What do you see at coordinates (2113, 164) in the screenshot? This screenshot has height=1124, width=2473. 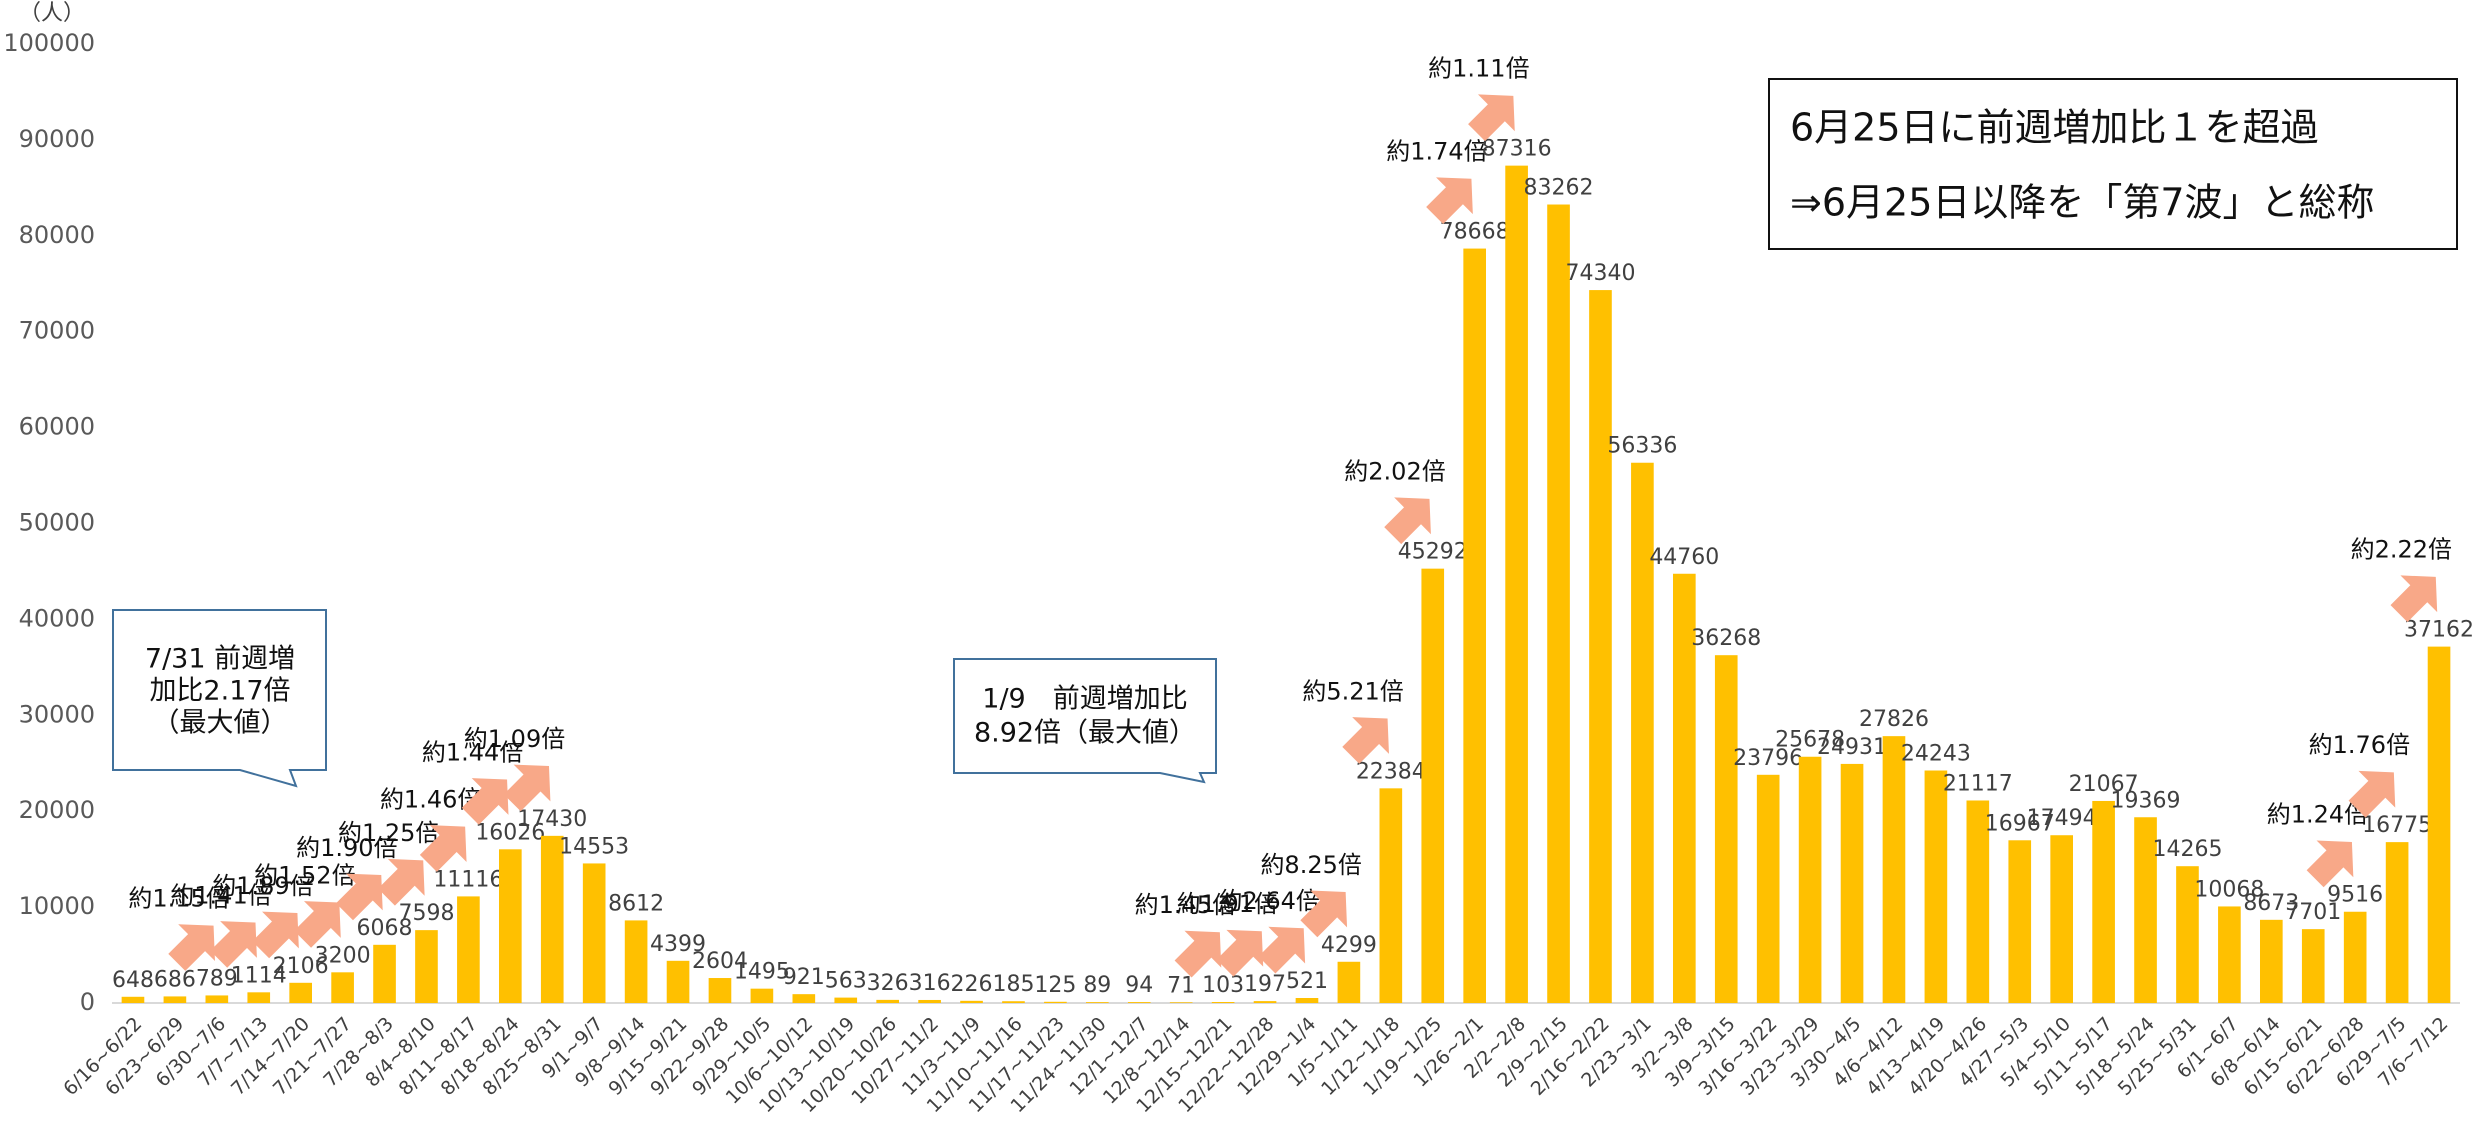 I see `note-frame` at bounding box center [2113, 164].